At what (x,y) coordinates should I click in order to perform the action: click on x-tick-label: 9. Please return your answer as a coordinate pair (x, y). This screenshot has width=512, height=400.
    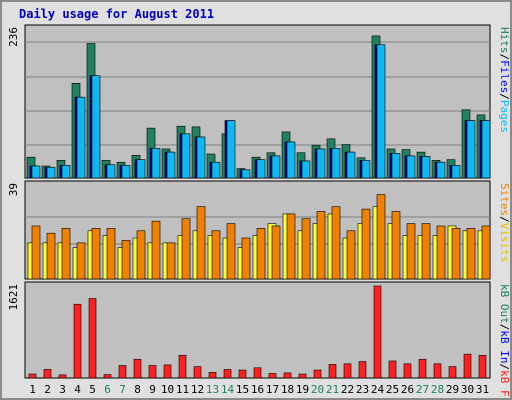
    Looking at the image, I should click on (152, 389).